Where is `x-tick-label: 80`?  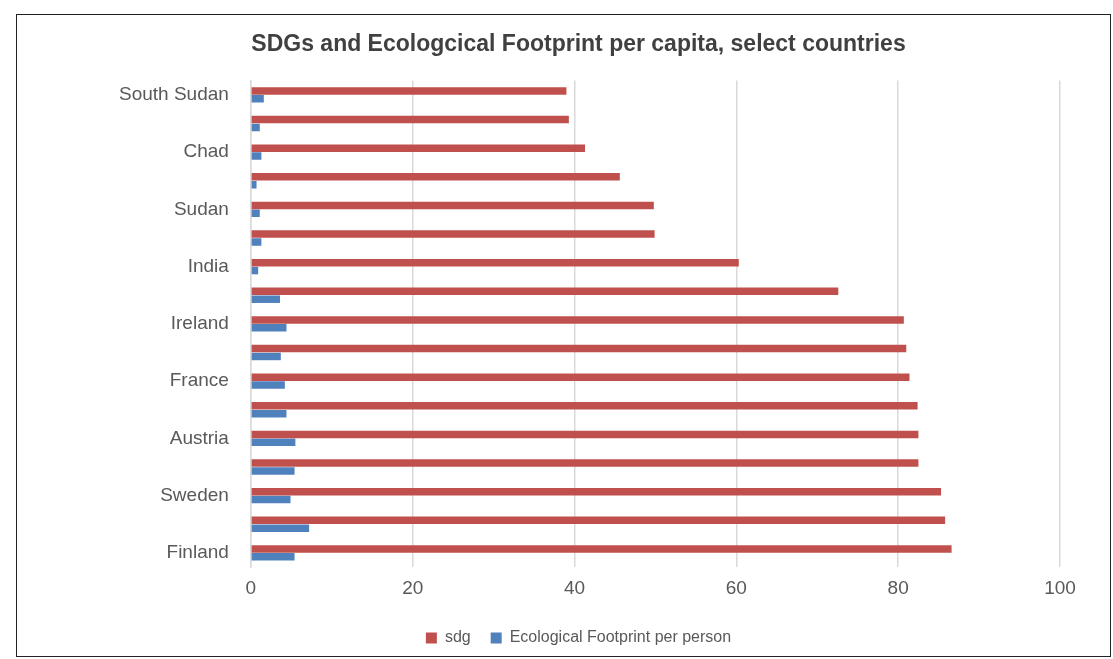 x-tick-label: 80 is located at coordinates (898, 587).